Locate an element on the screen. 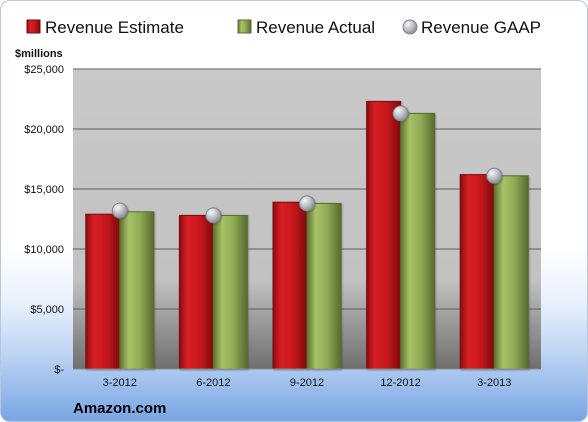 The image size is (588, 422). x-tick-label-3: 12-2012 is located at coordinates (400, 383).